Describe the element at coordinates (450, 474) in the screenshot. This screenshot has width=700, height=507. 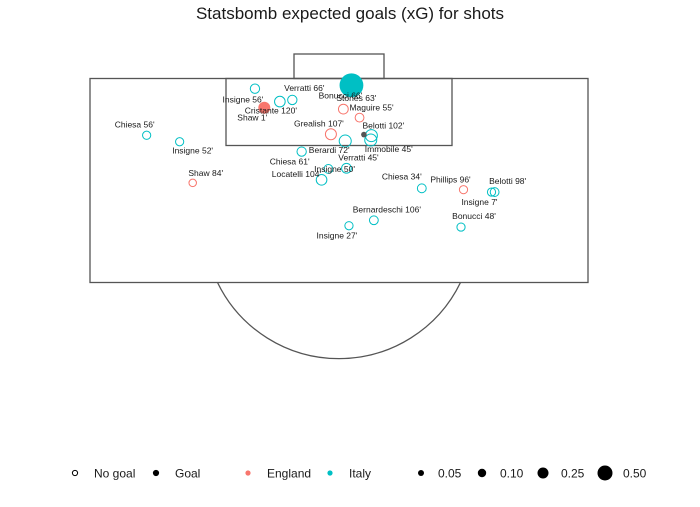
I see `legend-size-label: 0.05` at that location.